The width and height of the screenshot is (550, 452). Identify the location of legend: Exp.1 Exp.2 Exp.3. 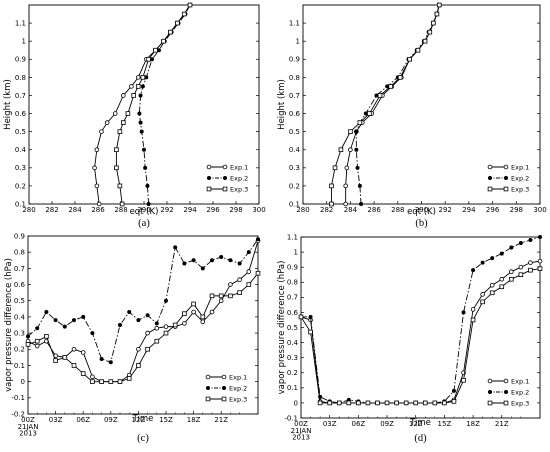
(508, 392).